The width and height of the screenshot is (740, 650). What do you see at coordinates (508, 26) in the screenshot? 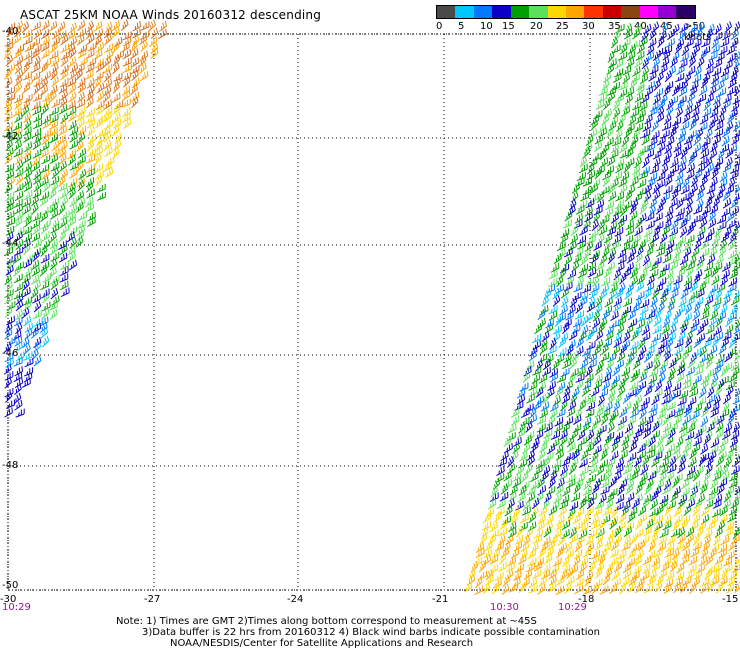
I see `legend-tick: 15` at bounding box center [508, 26].